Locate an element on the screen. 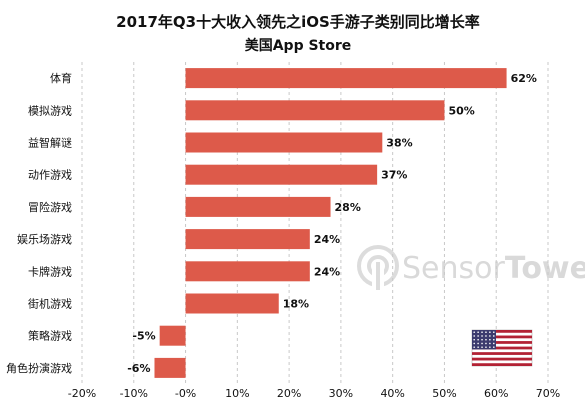 This screenshot has width=585, height=404. x-tick-label: 50% is located at coordinates (444, 393).